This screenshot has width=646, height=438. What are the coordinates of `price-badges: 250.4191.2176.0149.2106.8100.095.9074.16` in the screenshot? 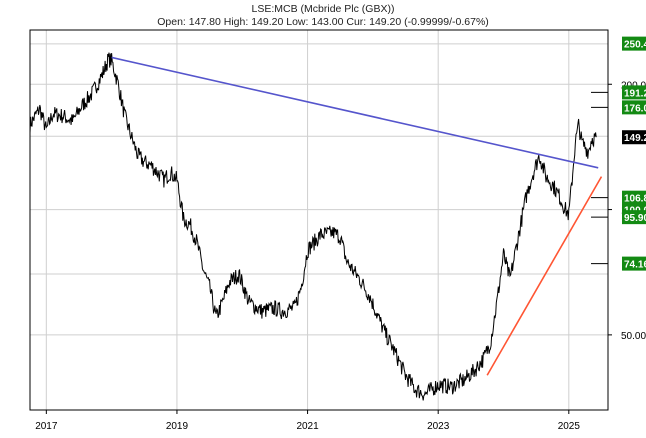 It's located at (634, 153).